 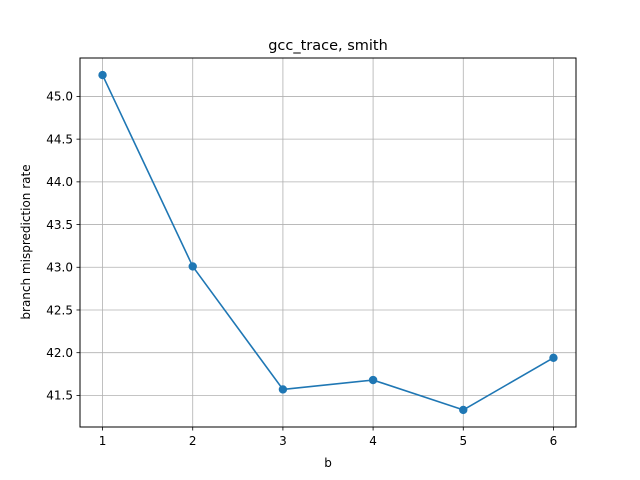 What do you see at coordinates (59, 310) in the screenshot?
I see `y-tick-label: 42.5` at bounding box center [59, 310].